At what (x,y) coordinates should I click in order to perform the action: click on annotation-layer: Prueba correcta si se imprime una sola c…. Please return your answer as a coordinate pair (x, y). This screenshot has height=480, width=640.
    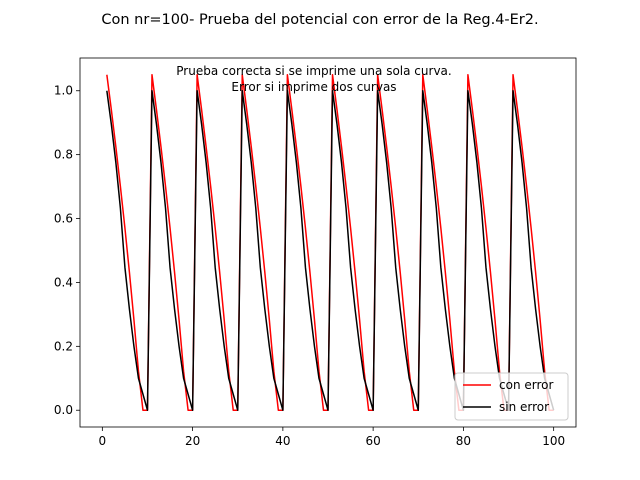
    Looking at the image, I should click on (313, 79).